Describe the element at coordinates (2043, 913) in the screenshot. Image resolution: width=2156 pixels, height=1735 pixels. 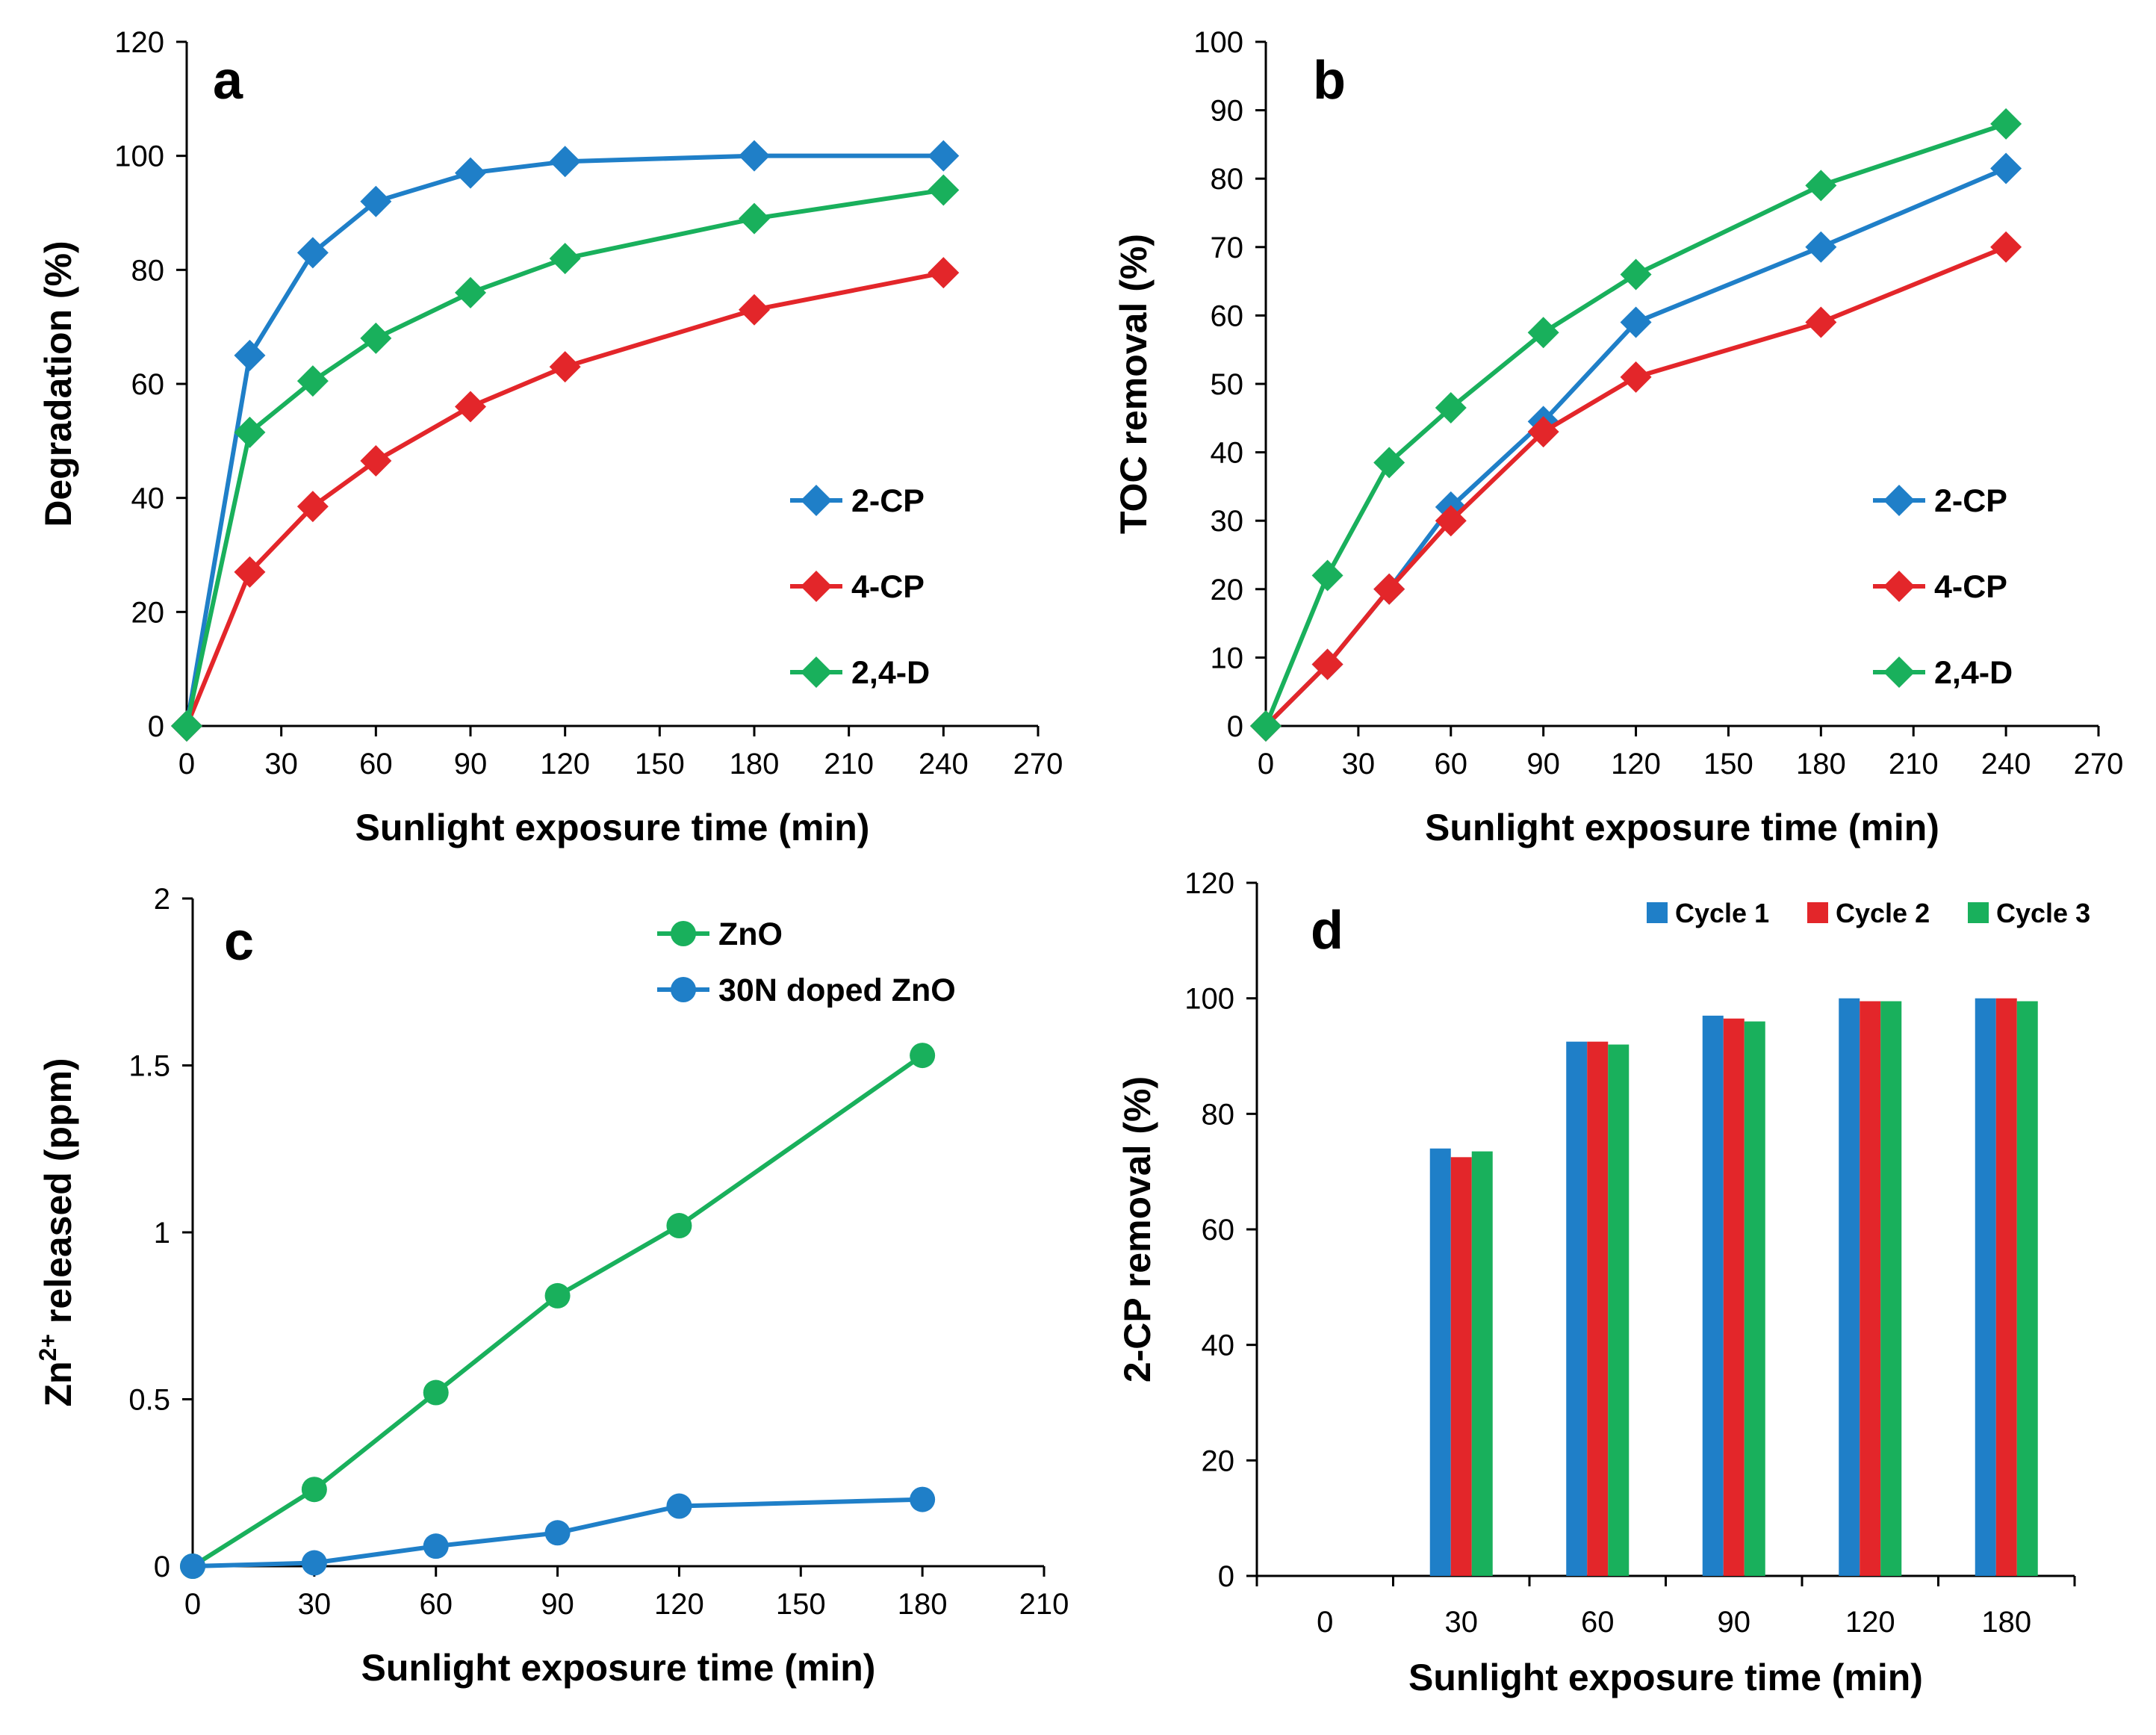
I see `legend-label: Cycle 3` at that location.